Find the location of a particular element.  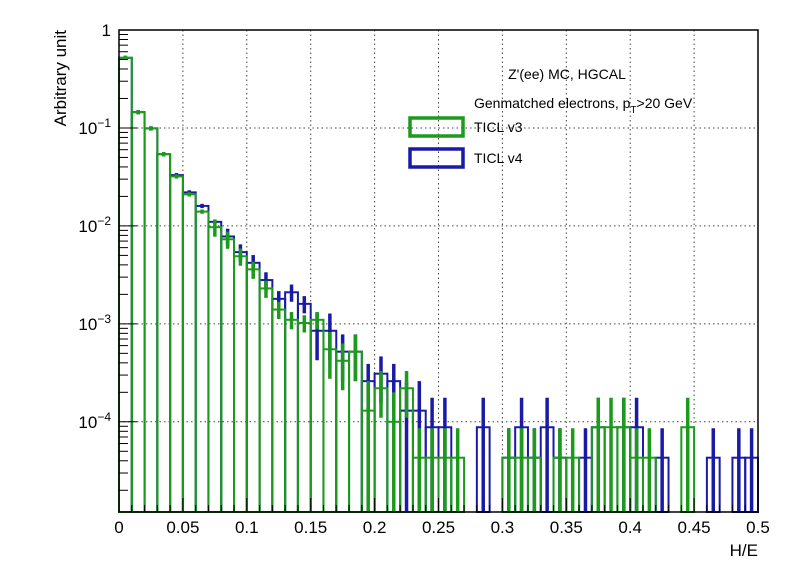

x-axis-title: H/E is located at coordinates (744, 550).